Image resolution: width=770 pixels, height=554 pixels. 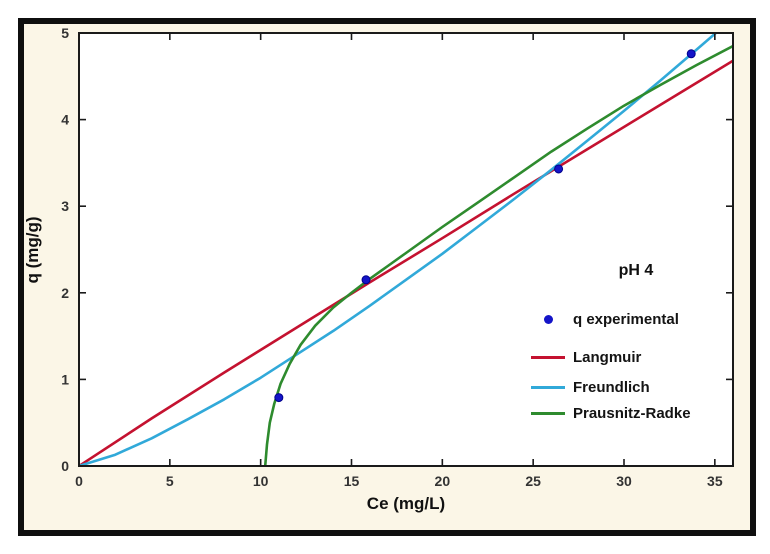 What do you see at coordinates (65, 293) in the screenshot?
I see `y-tick-label: 2` at bounding box center [65, 293].